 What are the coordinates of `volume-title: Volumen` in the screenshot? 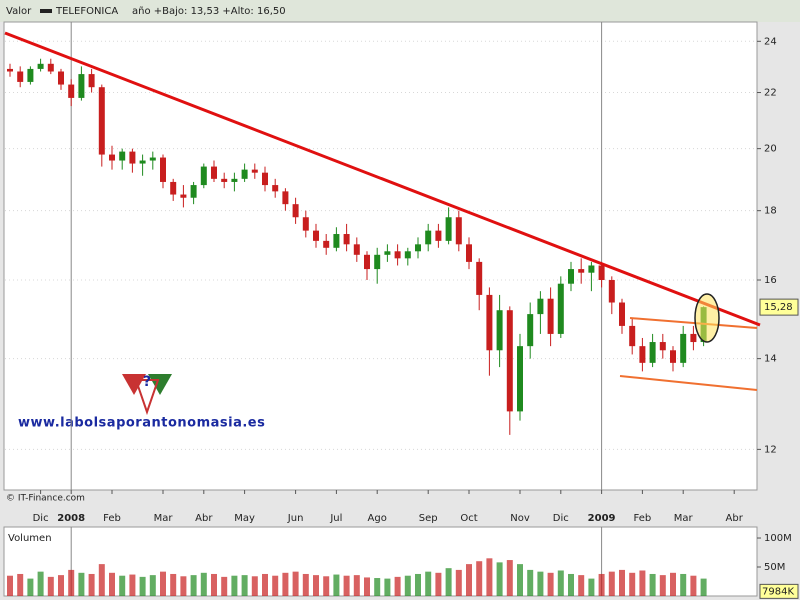 It's located at (30, 538).